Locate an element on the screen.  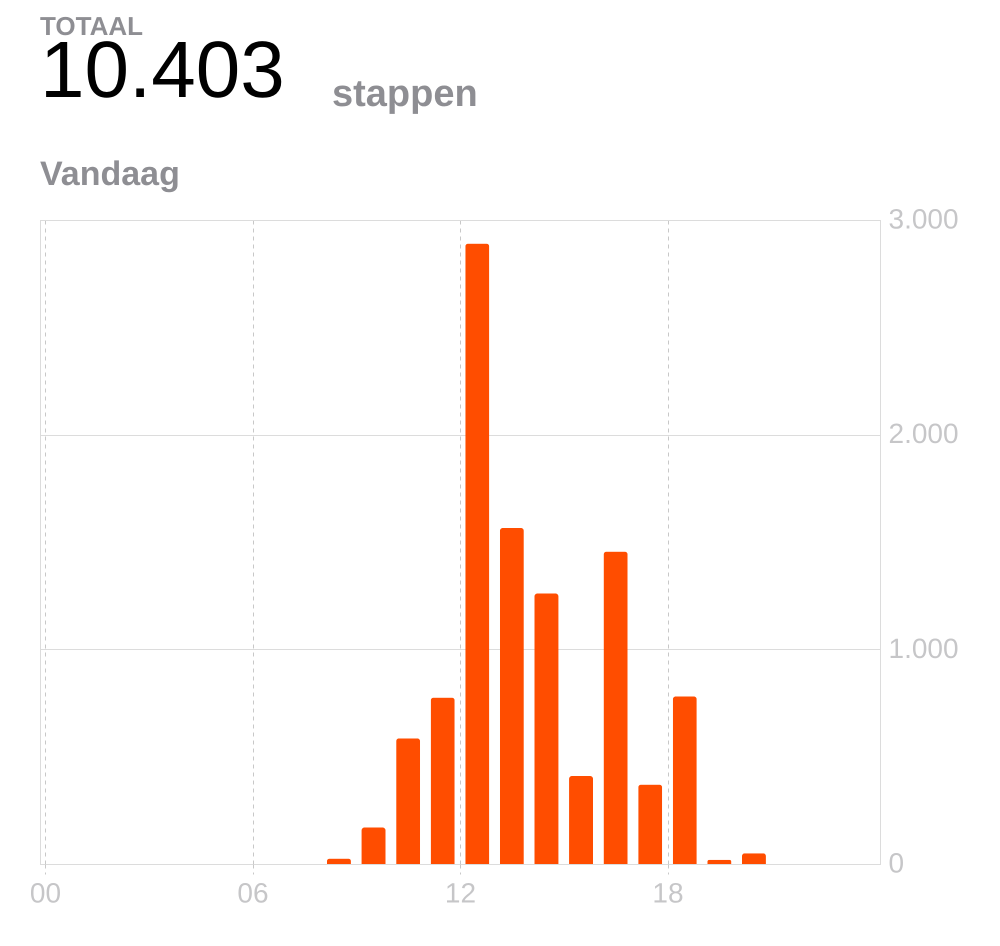
text: TOTAAL is located at coordinates (92, 26).